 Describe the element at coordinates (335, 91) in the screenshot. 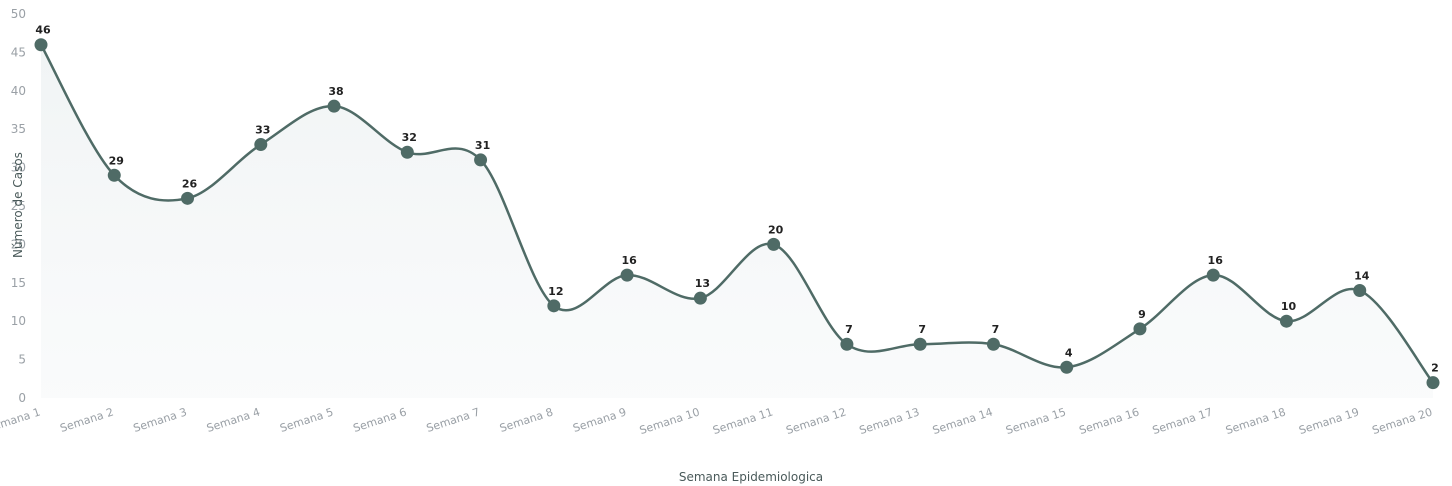

I see `data-label: 38` at that location.